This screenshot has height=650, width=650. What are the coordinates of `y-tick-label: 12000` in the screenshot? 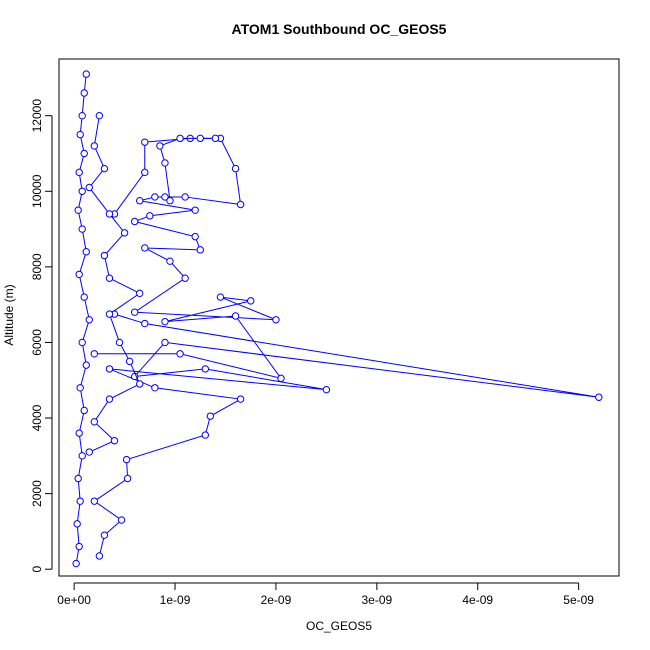 It's located at (37, 116).